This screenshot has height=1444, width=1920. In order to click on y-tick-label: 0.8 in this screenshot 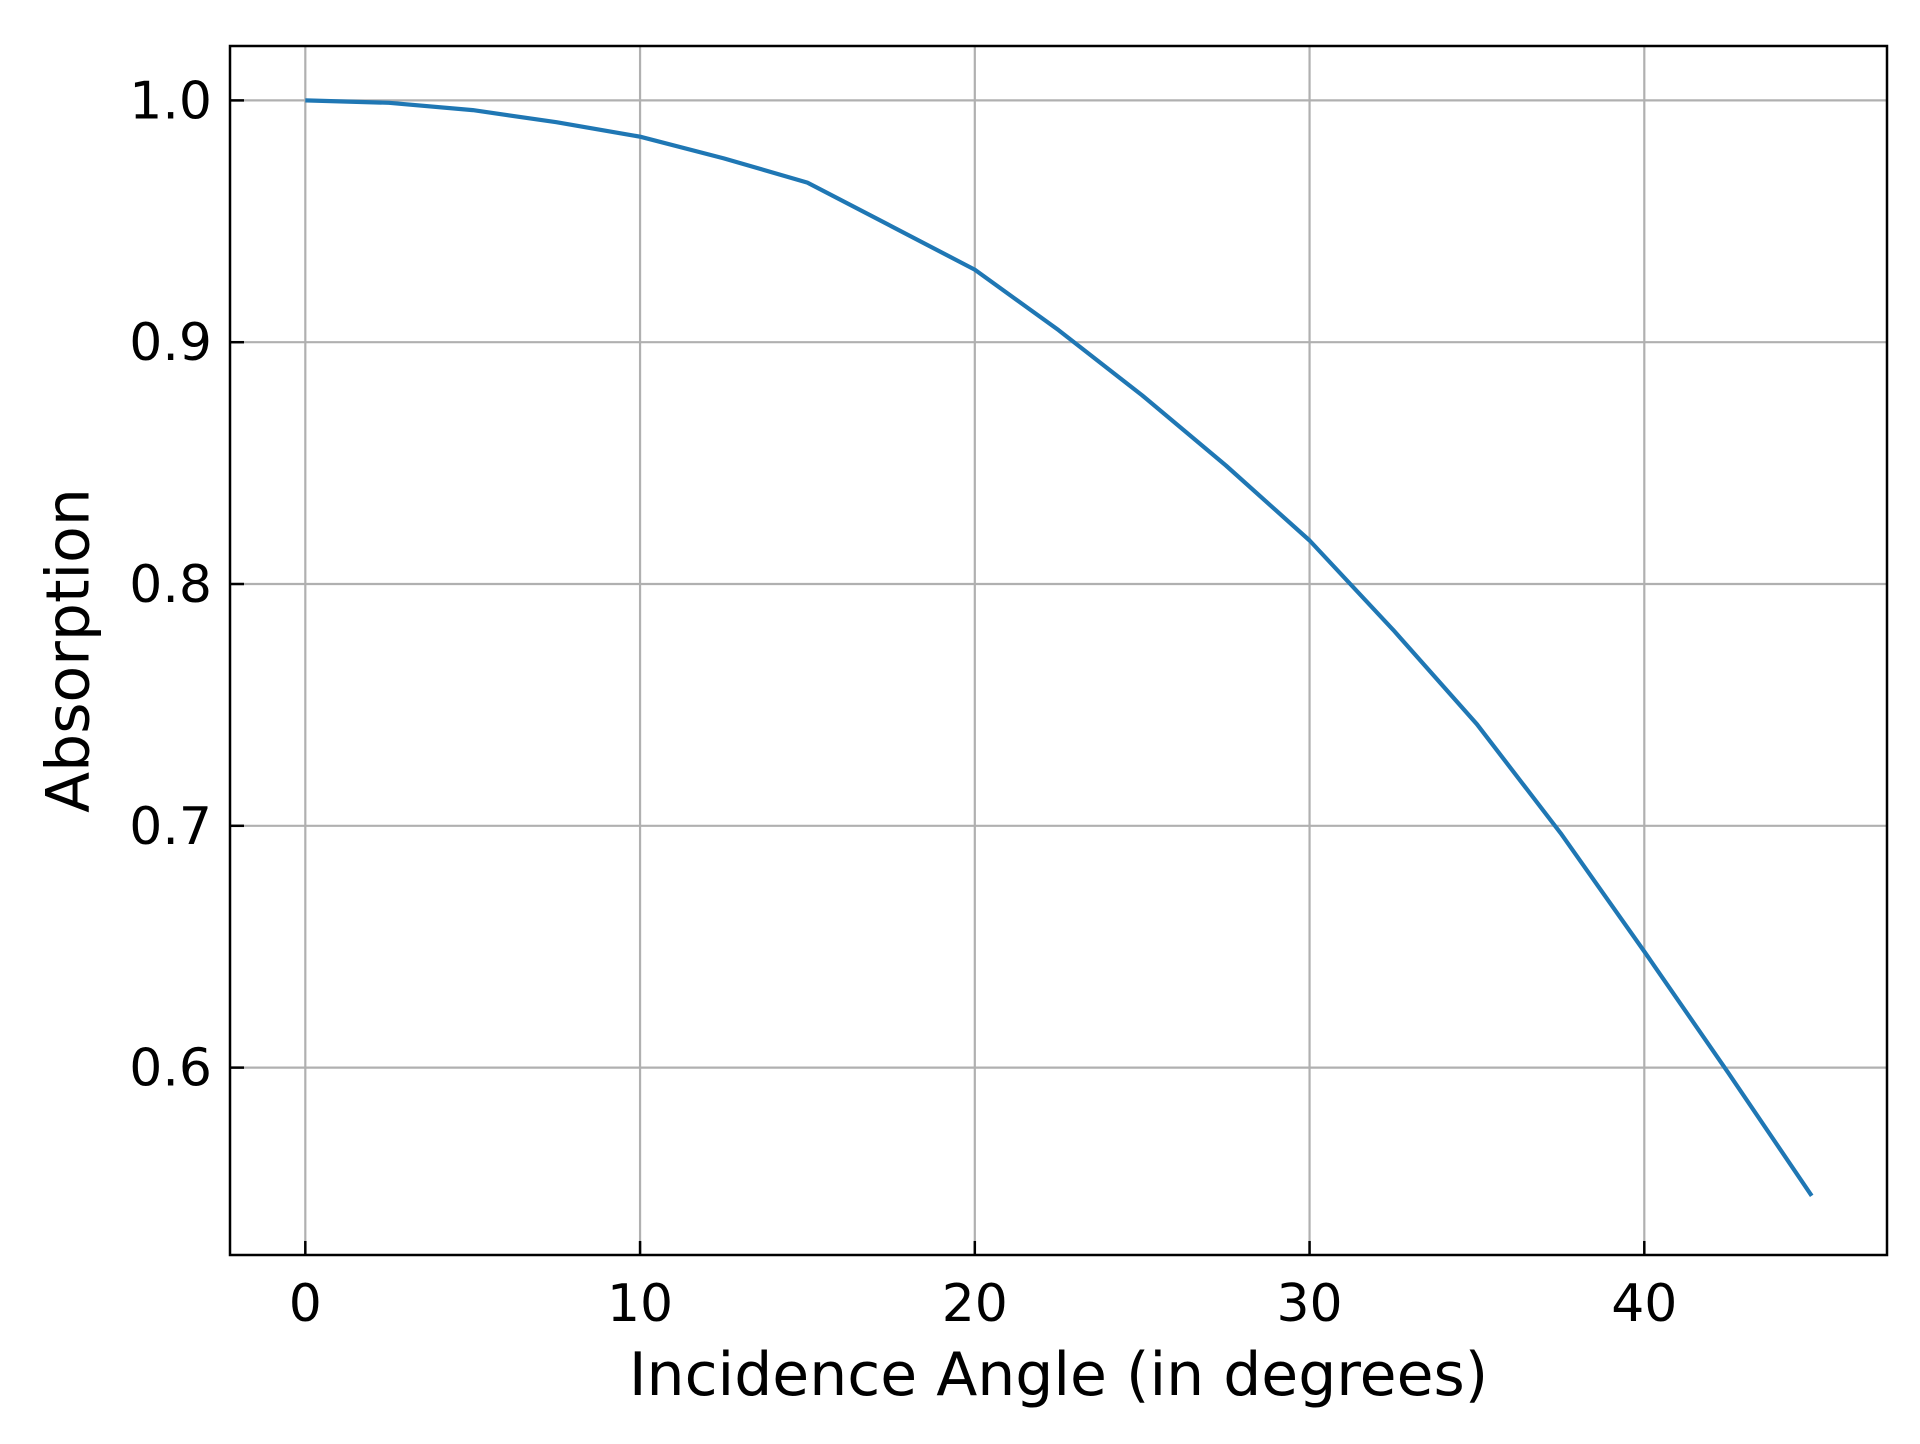, I will do `click(170, 585)`.